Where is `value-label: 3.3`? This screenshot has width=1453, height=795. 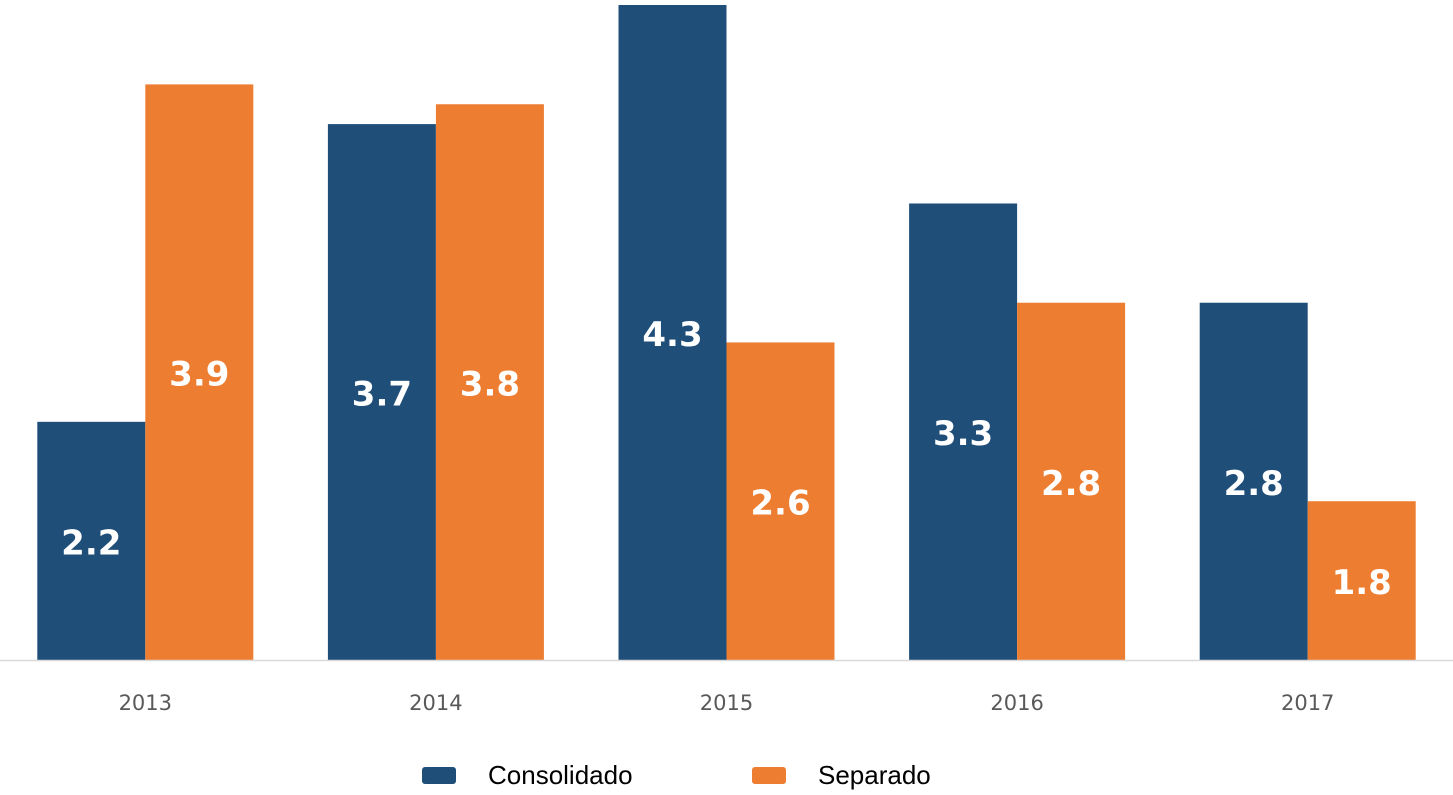 value-label: 3.3 is located at coordinates (963, 434).